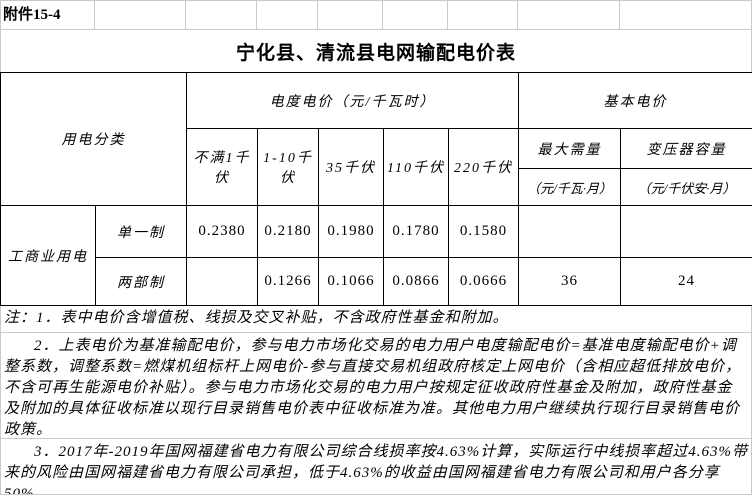 This screenshot has width=752, height=495. Describe the element at coordinates (376, 319) in the screenshot. I see `note-1: 注：1．表中电价含增值税、线损及交叉补贴，不含政府性基金和附加。` at that location.